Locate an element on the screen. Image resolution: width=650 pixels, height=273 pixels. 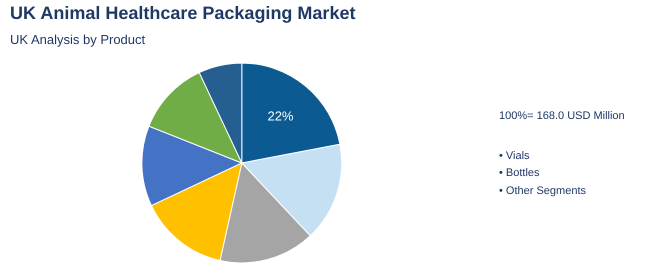
text: 100%= 168.0 USD Million is located at coordinates (562, 116).